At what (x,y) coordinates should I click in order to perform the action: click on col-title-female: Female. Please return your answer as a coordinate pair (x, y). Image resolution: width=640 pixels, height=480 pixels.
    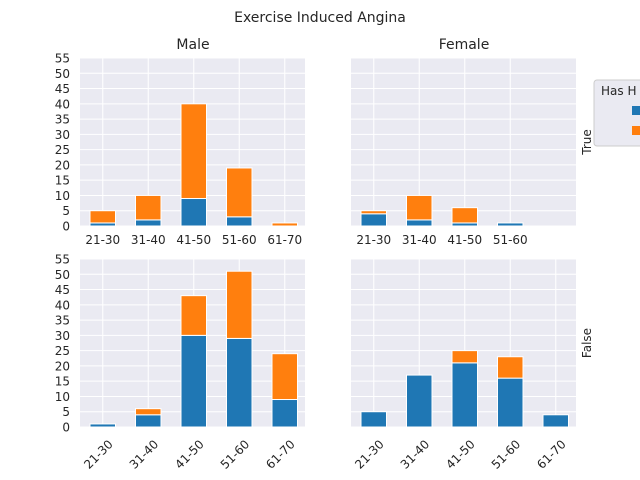
    Looking at the image, I should click on (464, 45).